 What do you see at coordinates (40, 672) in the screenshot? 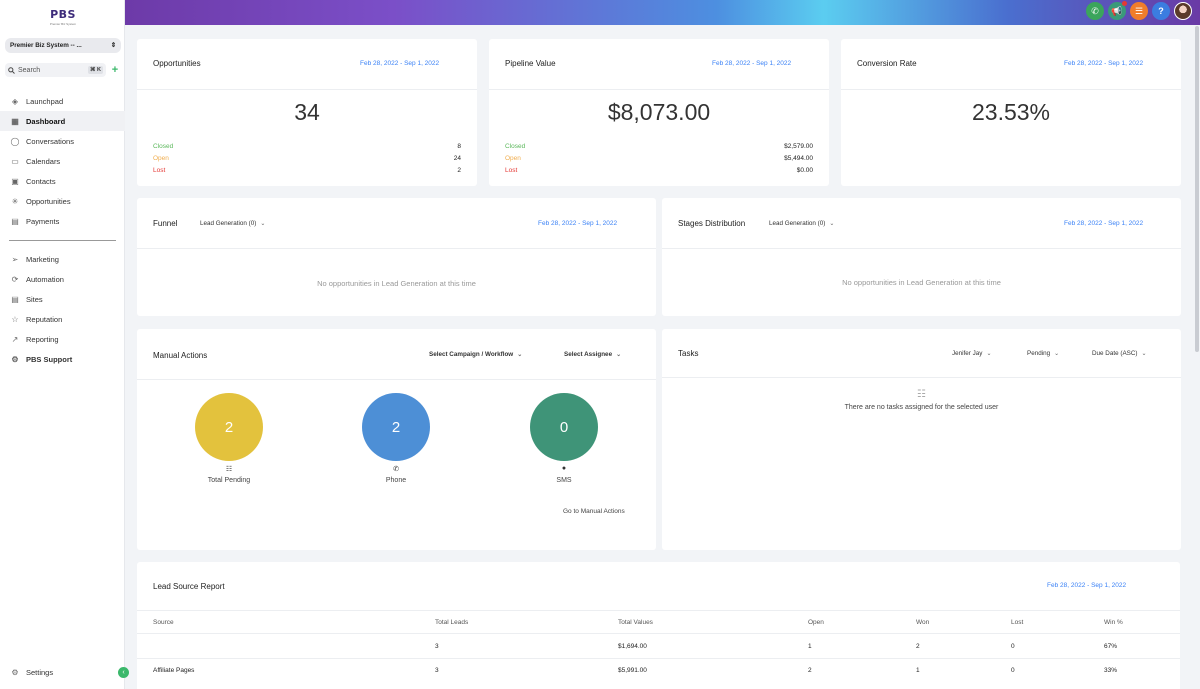
I see `sidebar-item-label: Settings` at bounding box center [40, 672].